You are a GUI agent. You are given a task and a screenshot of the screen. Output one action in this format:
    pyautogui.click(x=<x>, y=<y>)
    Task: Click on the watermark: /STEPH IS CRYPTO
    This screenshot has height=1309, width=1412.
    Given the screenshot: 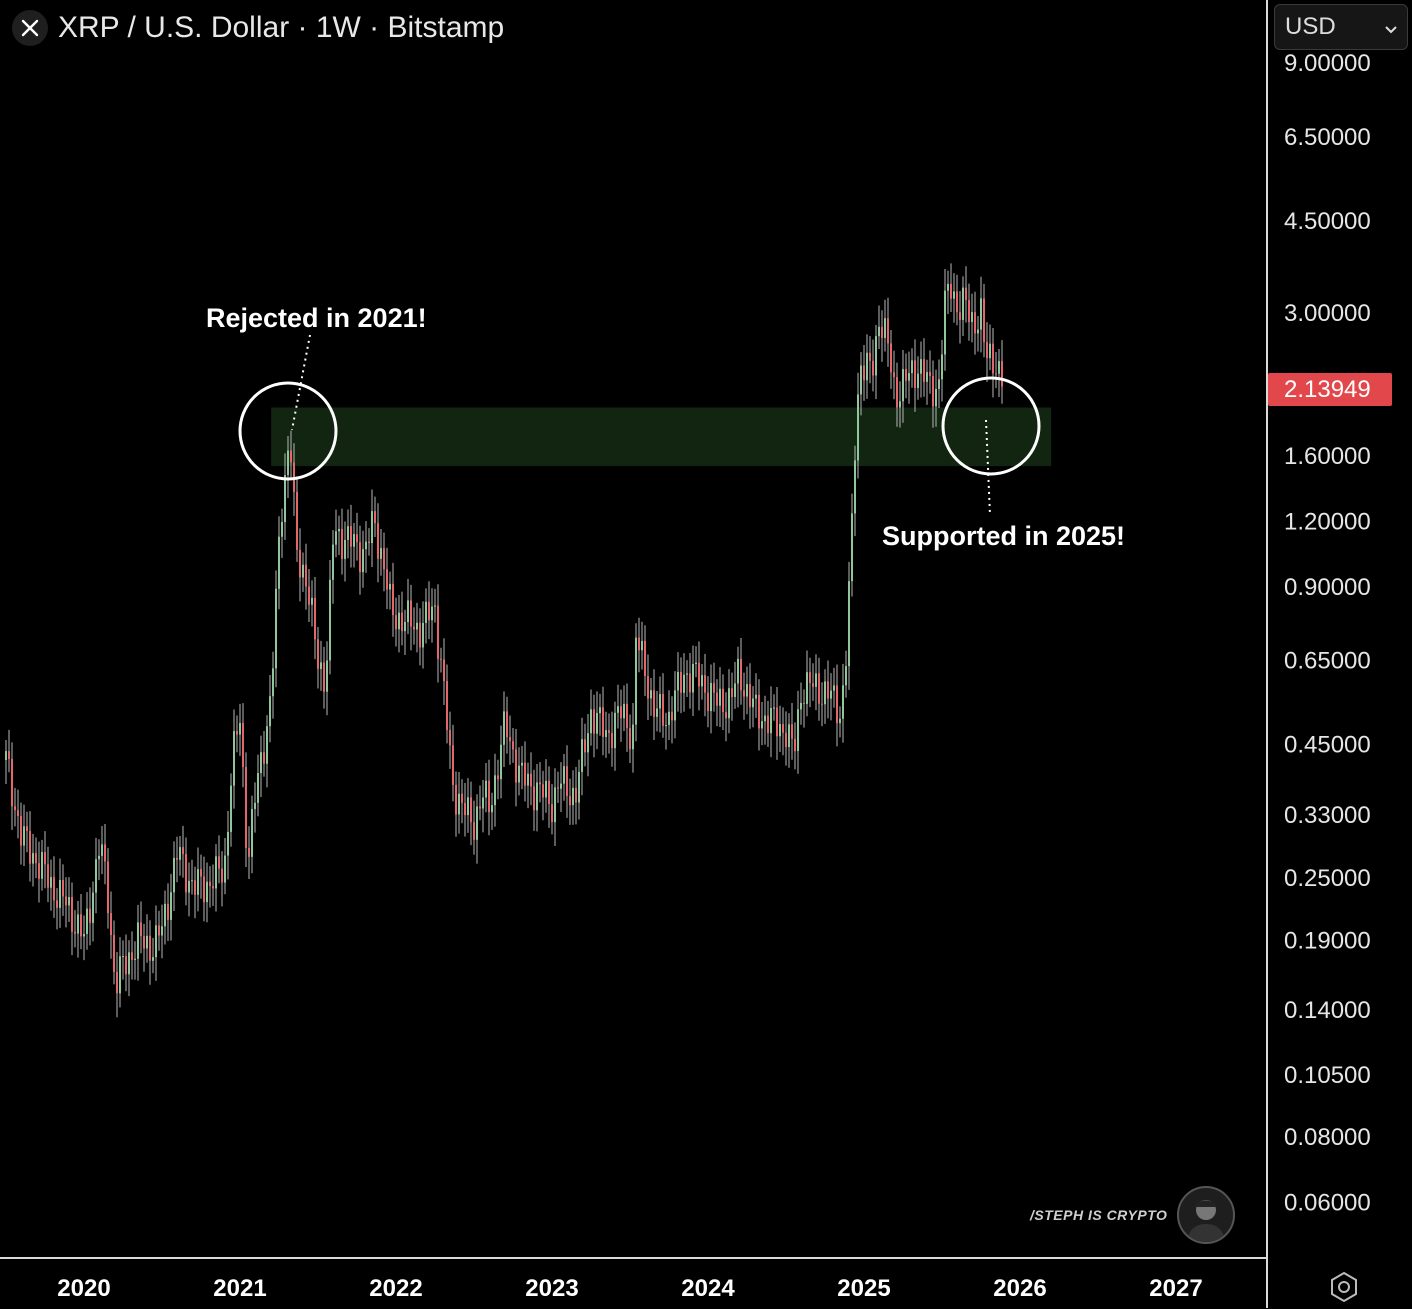 What is the action you would take?
    pyautogui.click(x=1133, y=1215)
    